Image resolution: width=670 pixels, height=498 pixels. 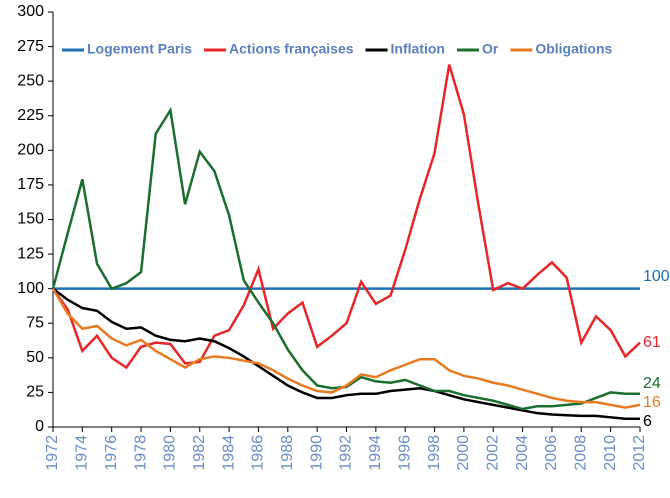 What do you see at coordinates (30, 46) in the screenshot?
I see `y-tick-label: 275` at bounding box center [30, 46].